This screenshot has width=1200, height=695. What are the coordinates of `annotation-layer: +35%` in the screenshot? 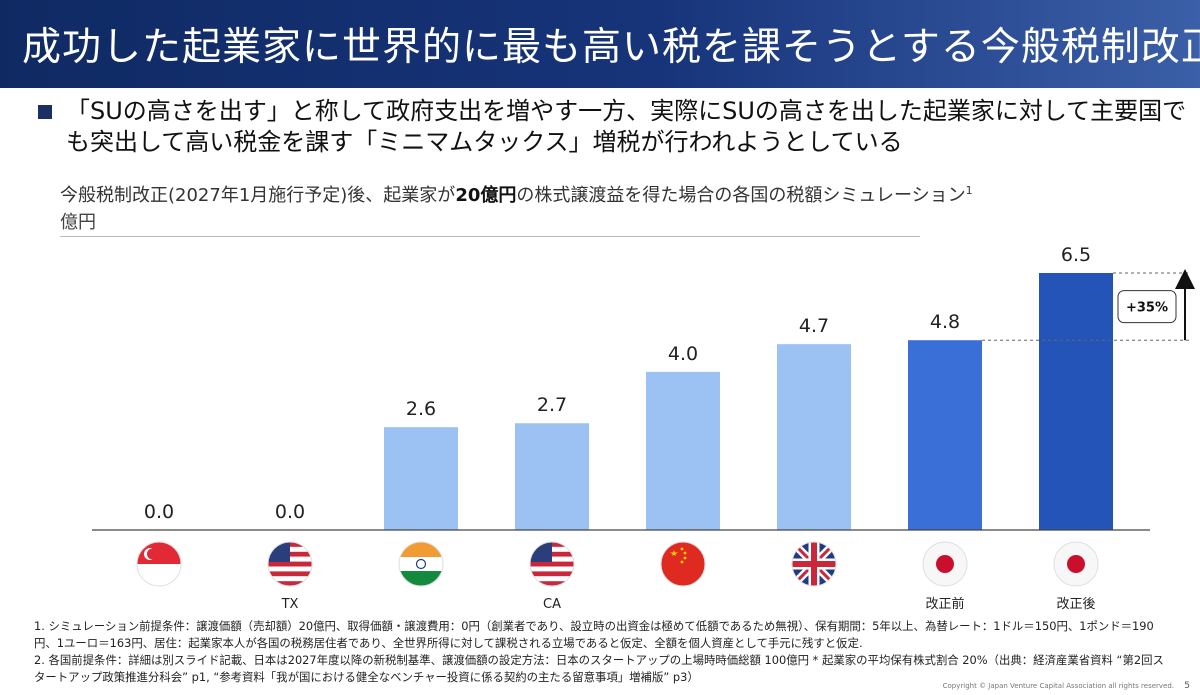 It's located at (1088, 305).